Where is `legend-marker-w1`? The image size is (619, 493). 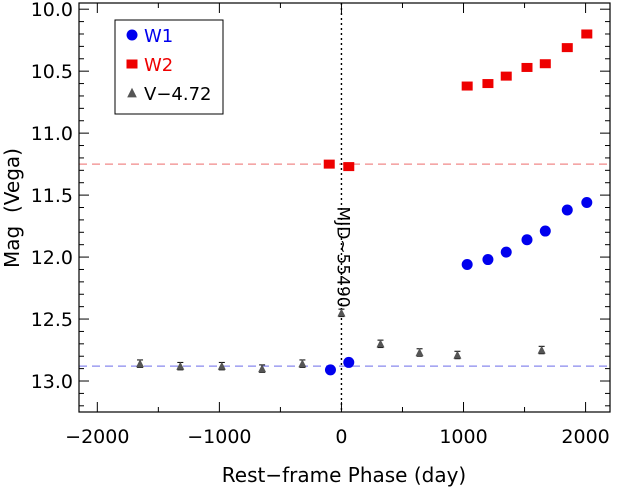 legend-marker-w1 is located at coordinates (132, 35).